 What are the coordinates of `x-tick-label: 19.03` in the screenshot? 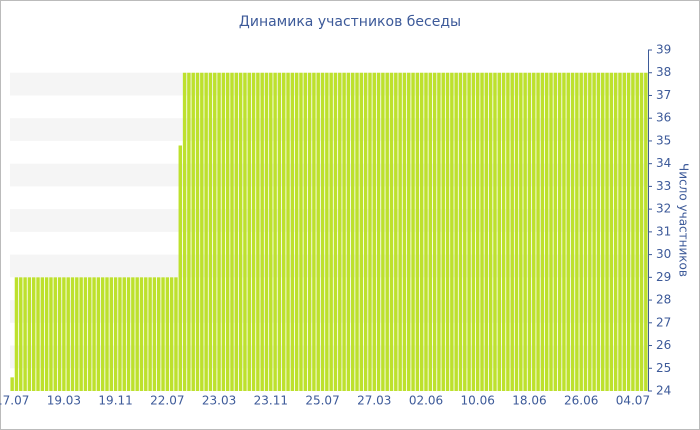 It's located at (64, 401).